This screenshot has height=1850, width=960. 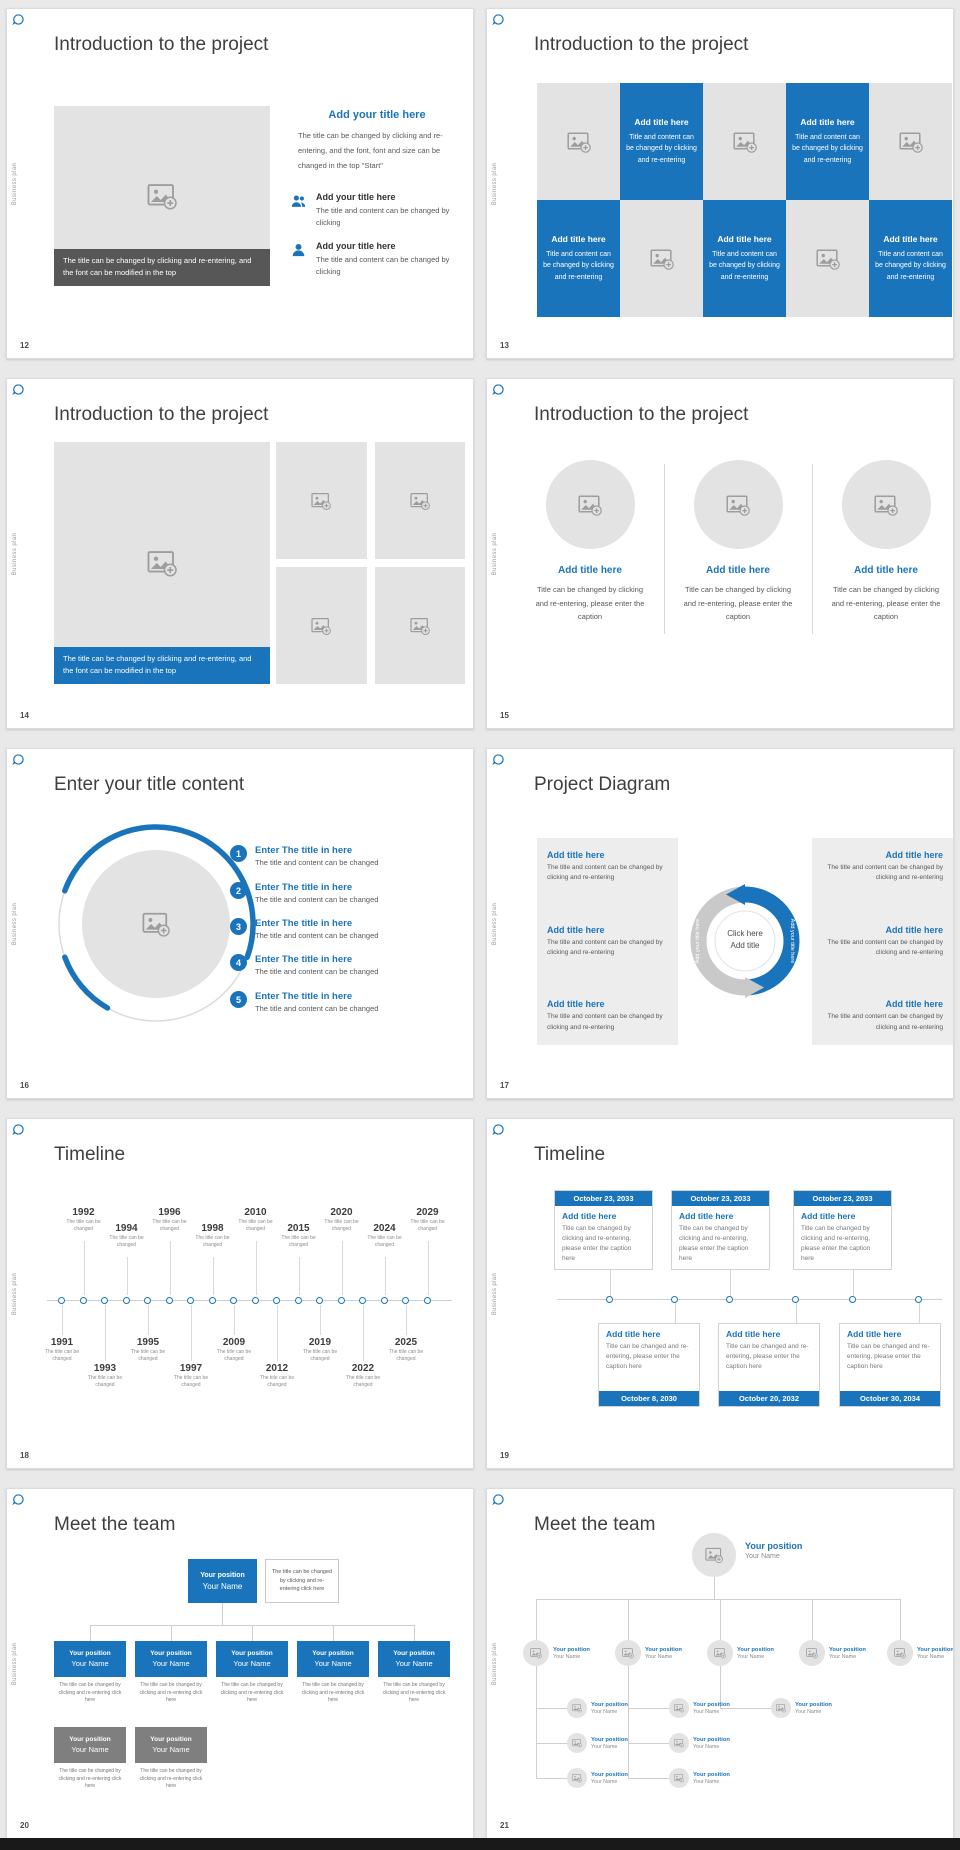 I want to click on event-year: 2029, so click(x=427, y=1212).